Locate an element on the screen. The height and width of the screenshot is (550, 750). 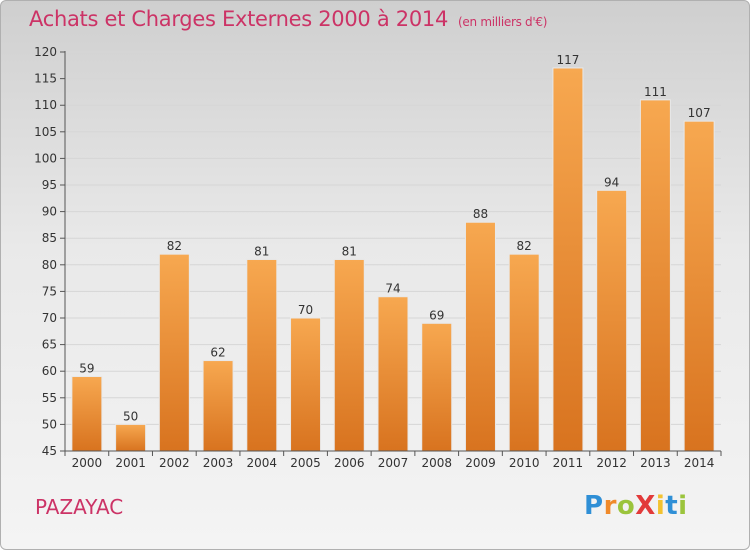
bar-2002 is located at coordinates (174, 352).